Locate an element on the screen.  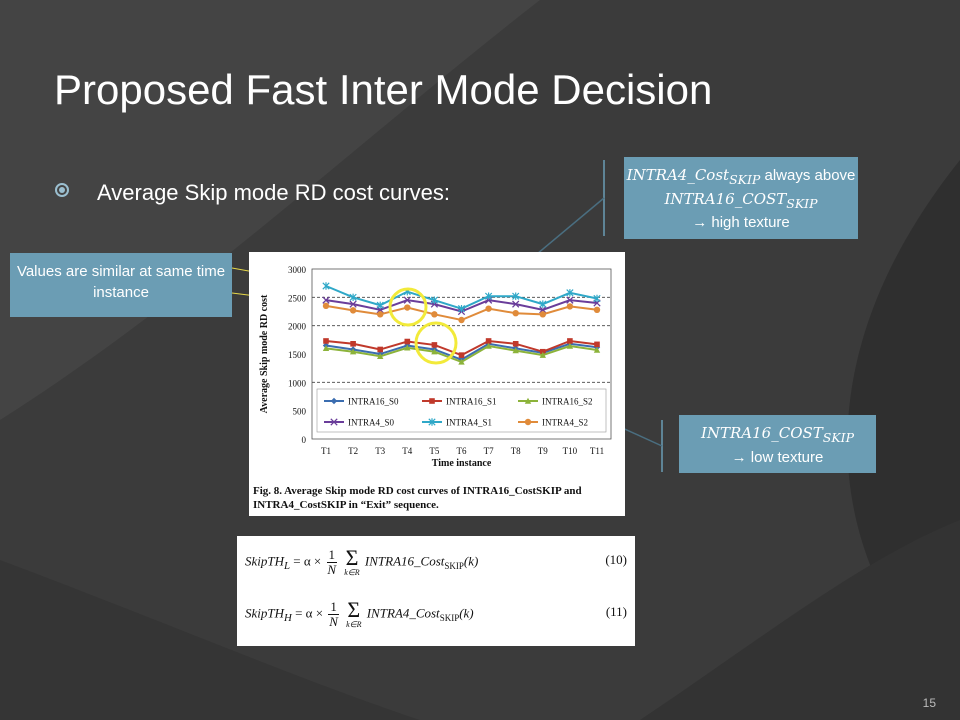
y-tick-label: 0 is located at coordinates (304, 440).